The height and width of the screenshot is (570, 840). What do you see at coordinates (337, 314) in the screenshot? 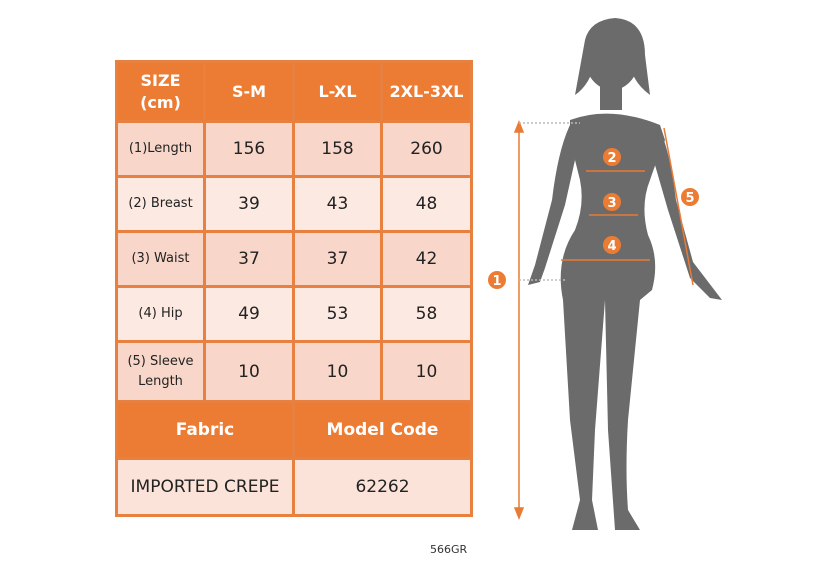
I see `cell: 53` at bounding box center [337, 314].